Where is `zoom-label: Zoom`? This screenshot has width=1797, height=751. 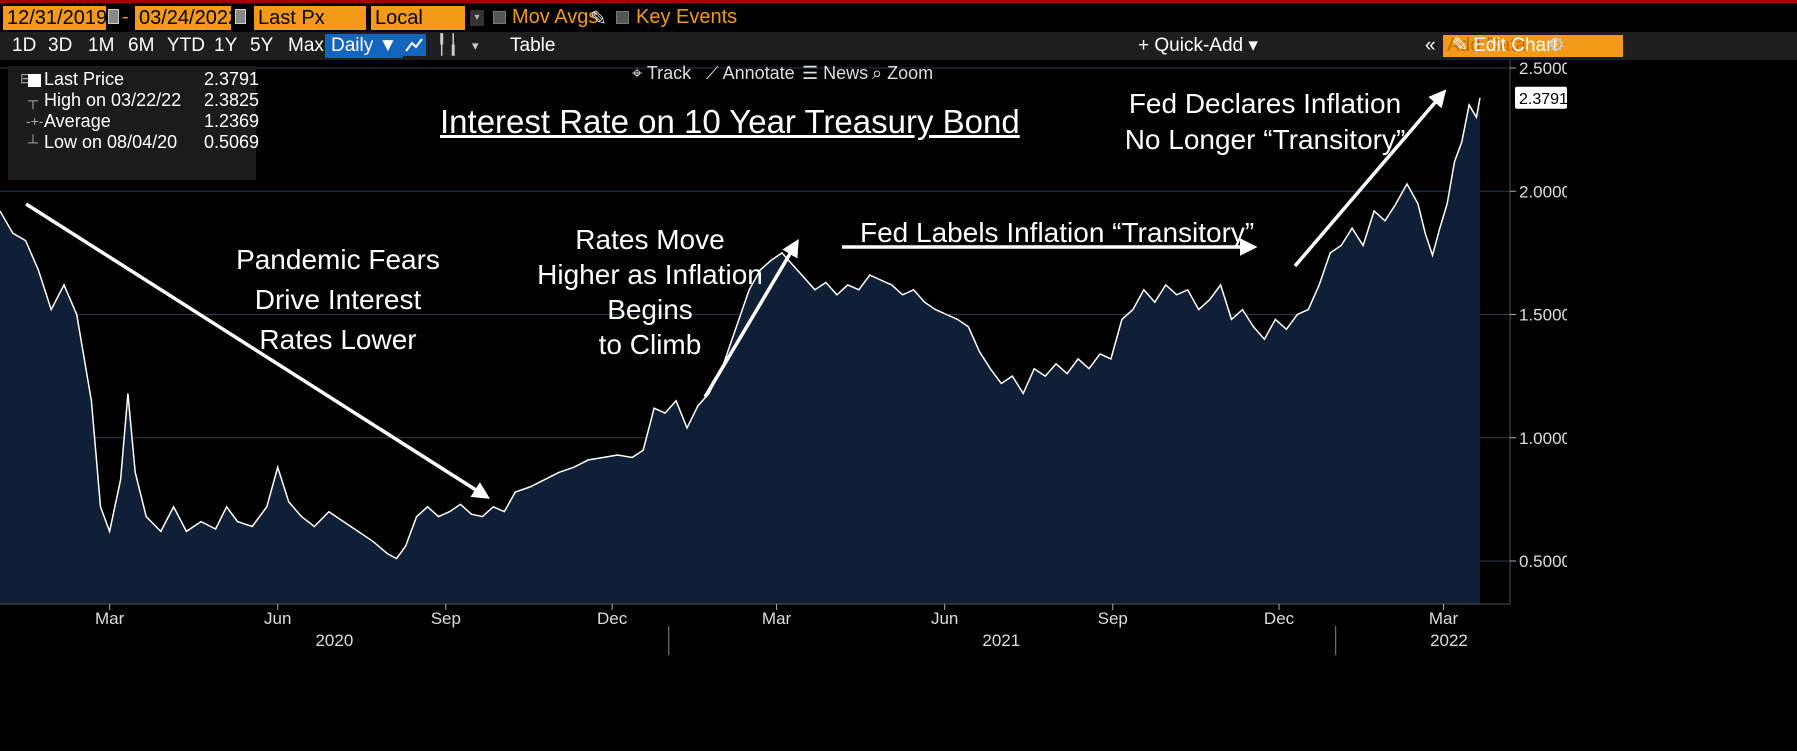 zoom-label: Zoom is located at coordinates (910, 73).